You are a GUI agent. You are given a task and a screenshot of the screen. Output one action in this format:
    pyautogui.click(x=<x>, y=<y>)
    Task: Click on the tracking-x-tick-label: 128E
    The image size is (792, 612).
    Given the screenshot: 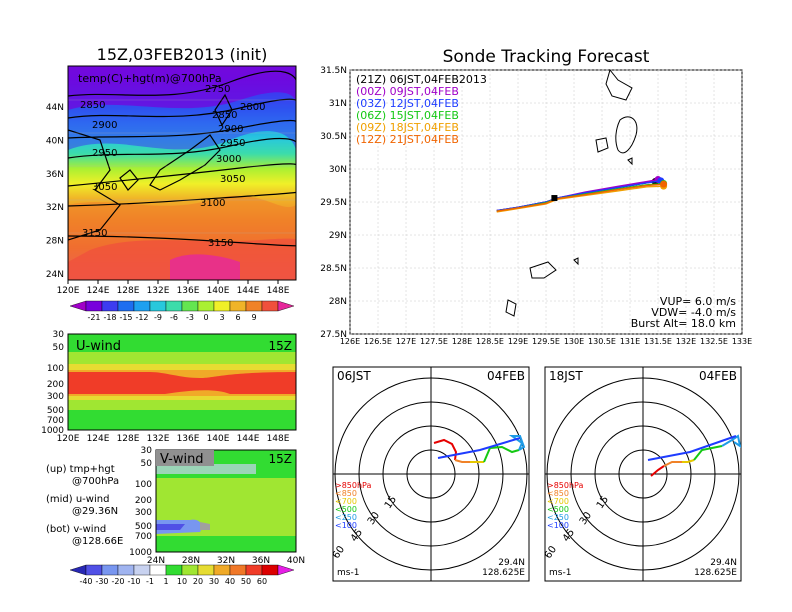 What is the action you would take?
    pyautogui.click(x=462, y=341)
    